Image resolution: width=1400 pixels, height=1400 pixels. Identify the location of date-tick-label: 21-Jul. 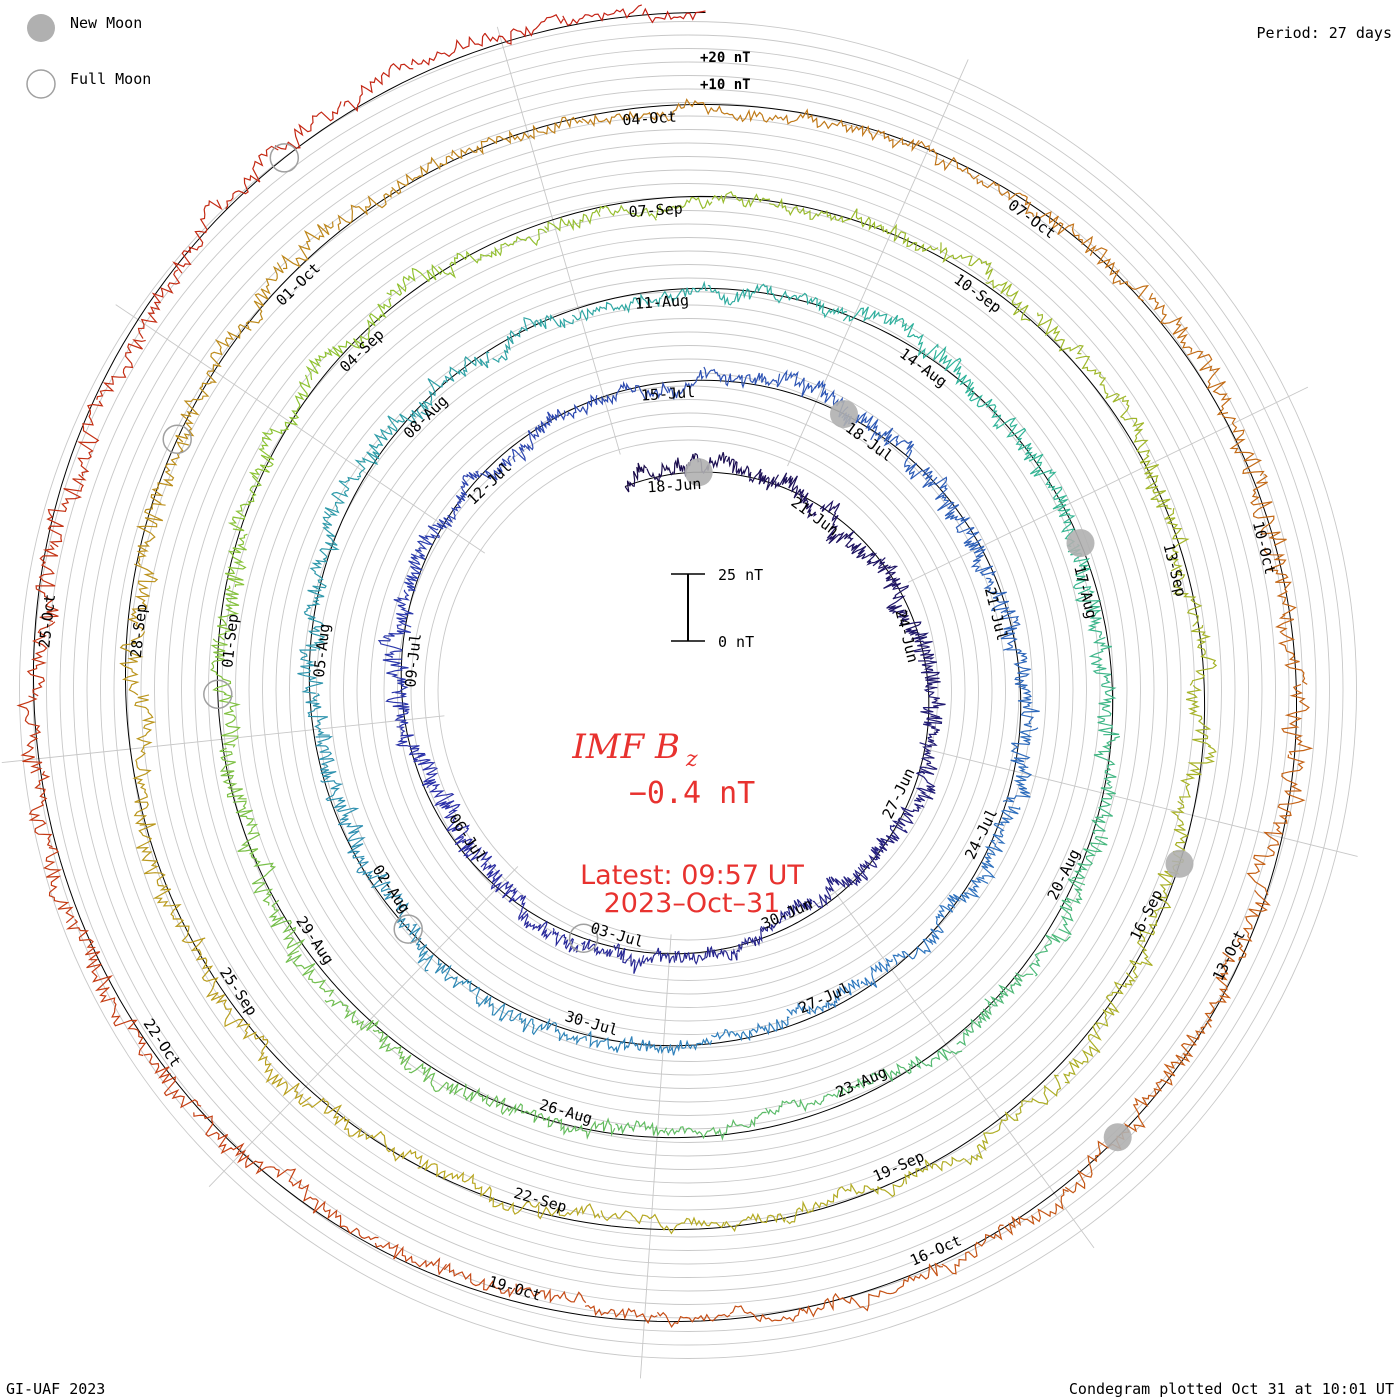
(996, 614).